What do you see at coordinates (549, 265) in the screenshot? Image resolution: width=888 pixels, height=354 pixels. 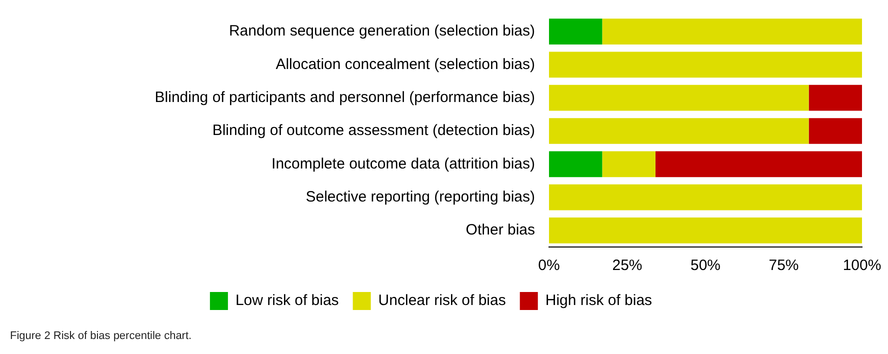 I see `x-tick-label: 0%` at bounding box center [549, 265].